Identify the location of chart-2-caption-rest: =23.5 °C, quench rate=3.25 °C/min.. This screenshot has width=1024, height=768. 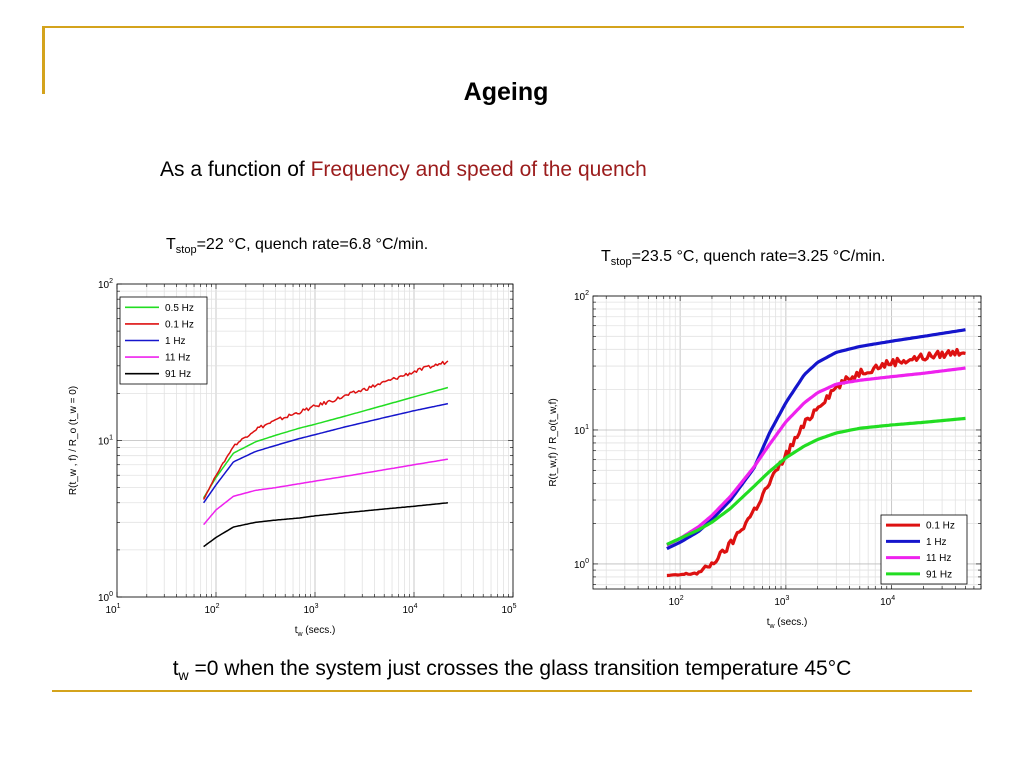
(758, 256).